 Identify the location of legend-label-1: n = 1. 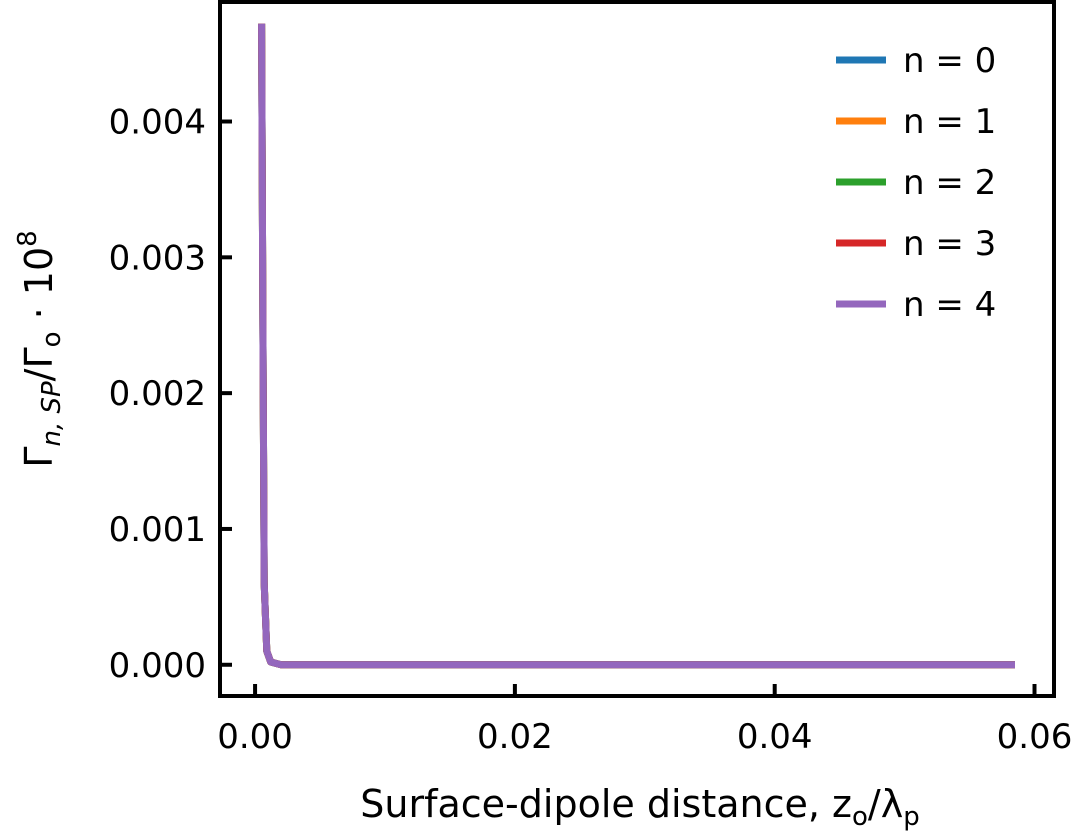
(949, 122).